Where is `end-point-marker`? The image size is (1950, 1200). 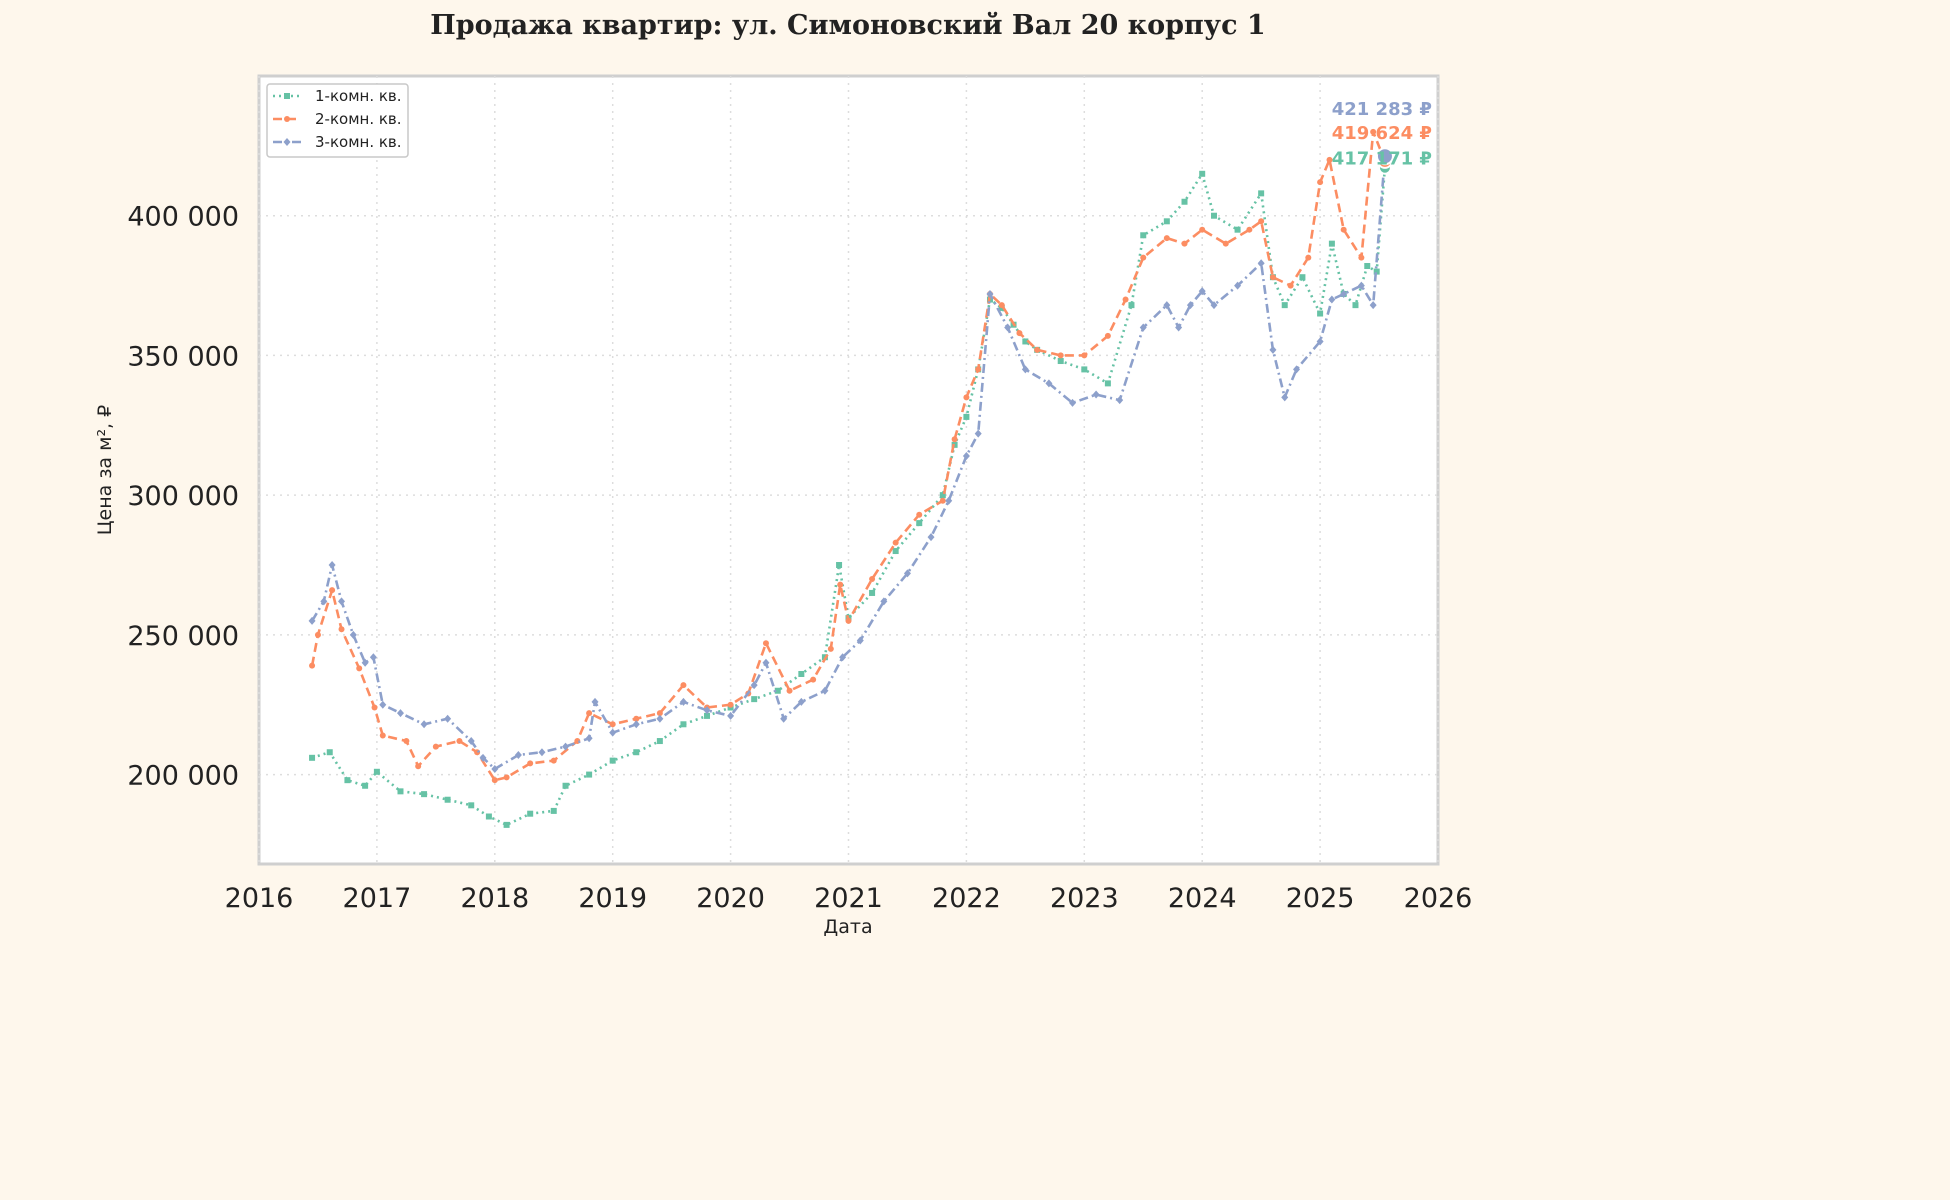 end-point-marker is located at coordinates (1384, 156).